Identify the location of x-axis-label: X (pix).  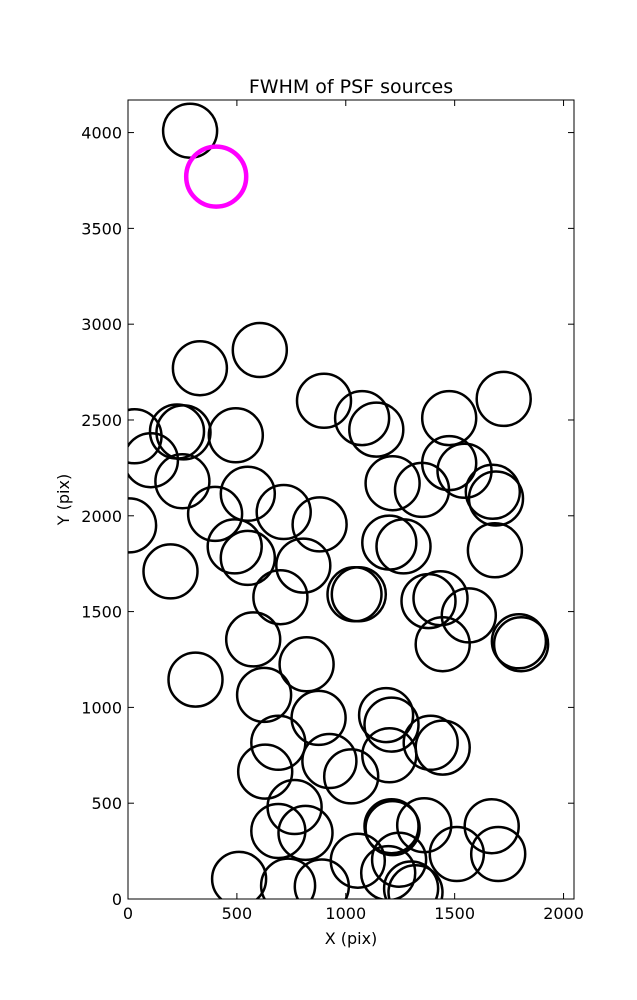
(351, 938).